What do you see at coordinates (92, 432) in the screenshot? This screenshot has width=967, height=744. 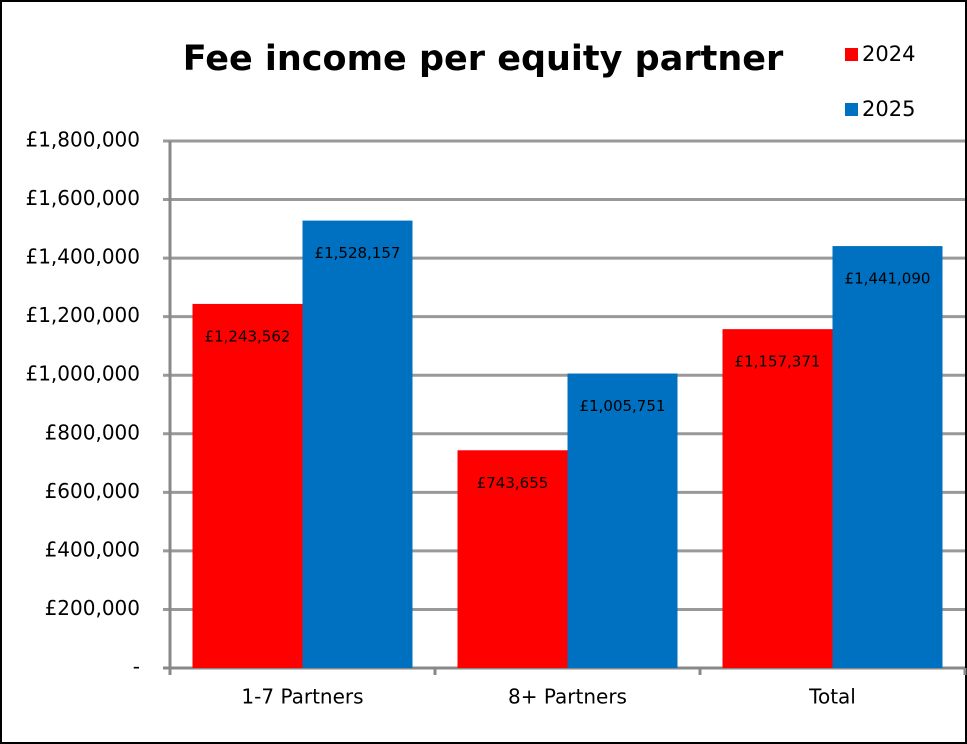 I see `y-tick-label: £800,000` at bounding box center [92, 432].